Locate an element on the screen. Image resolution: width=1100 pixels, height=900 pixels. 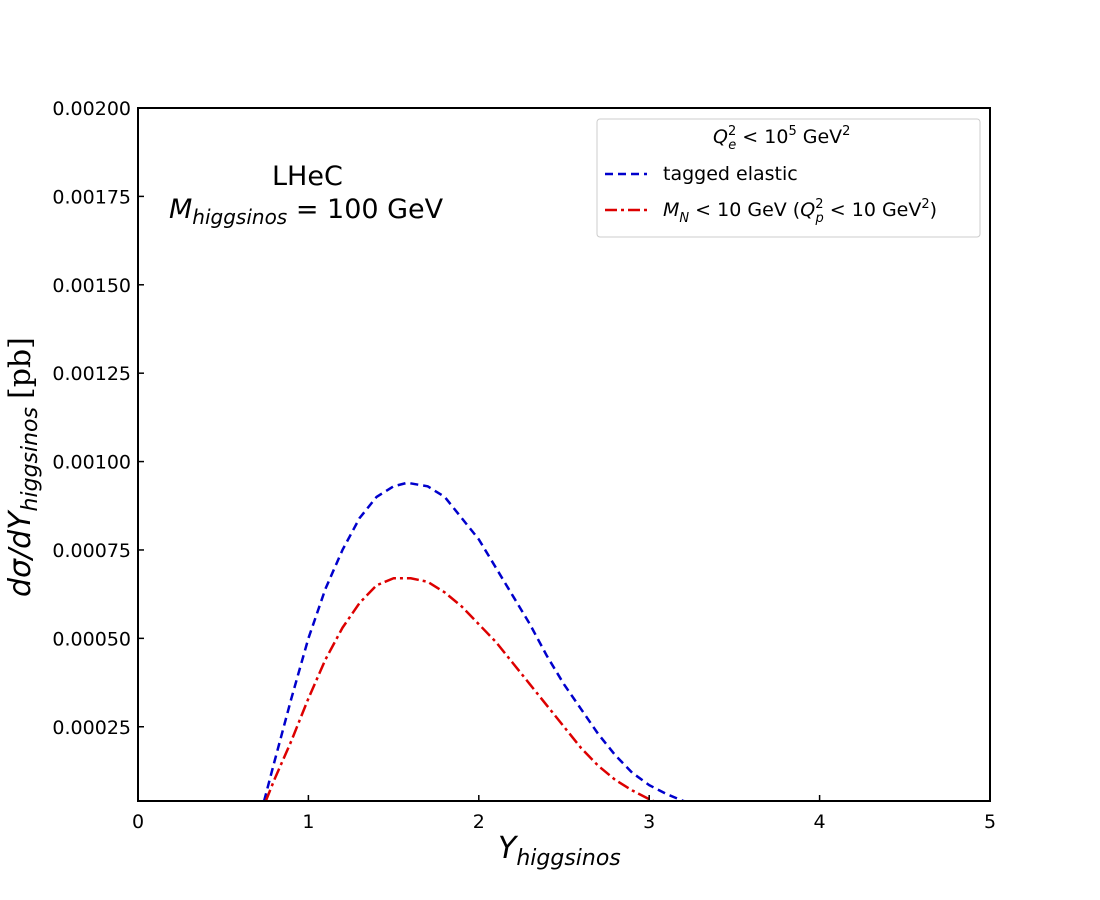
annotation-line-2: Mhiggsinos = 100 GeV is located at coordinates (306, 211).